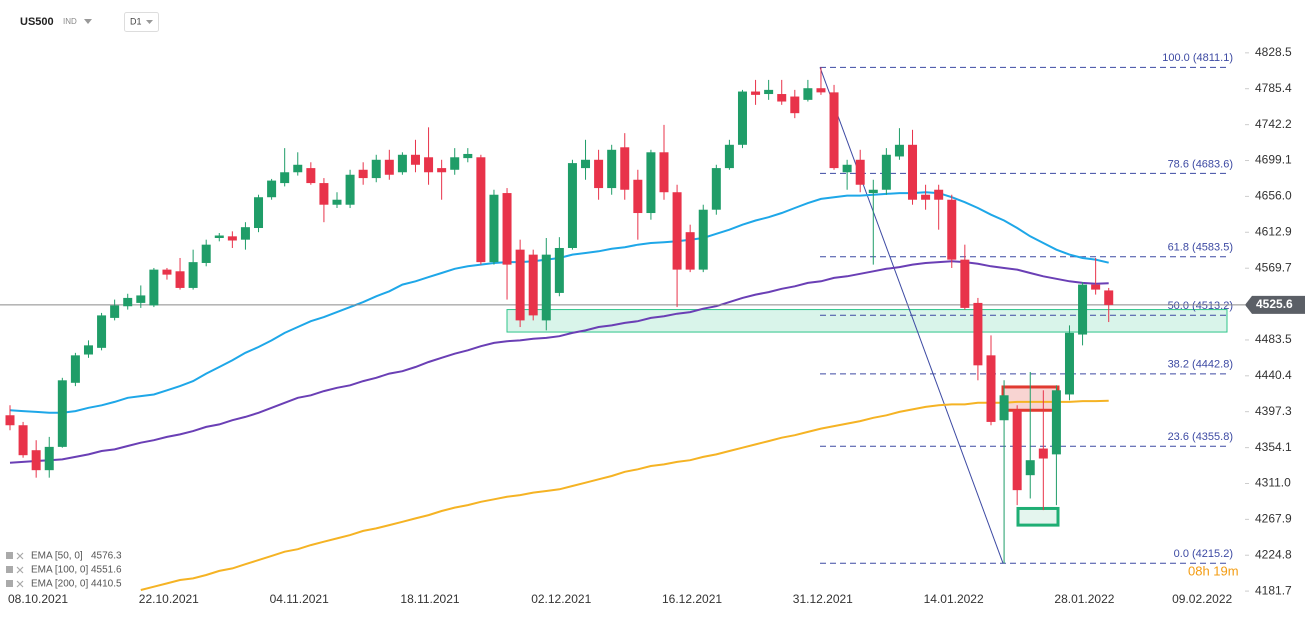  I want to click on legend-value: 4576.3, so click(106, 556).